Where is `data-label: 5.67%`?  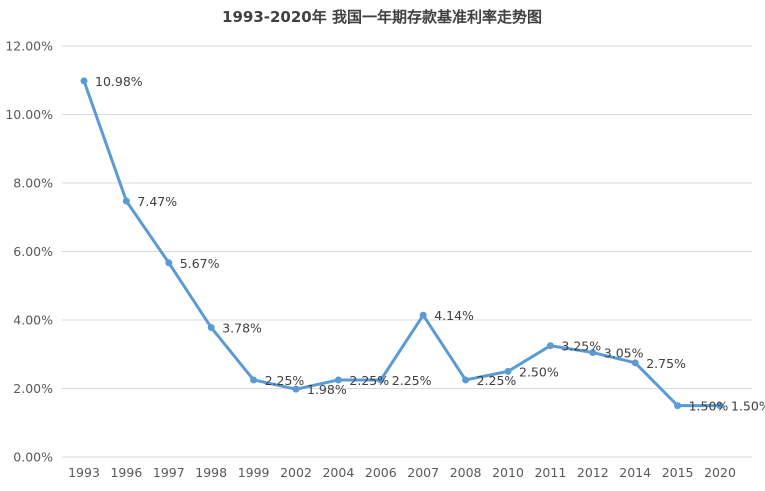
data-label: 5.67% is located at coordinates (200, 263).